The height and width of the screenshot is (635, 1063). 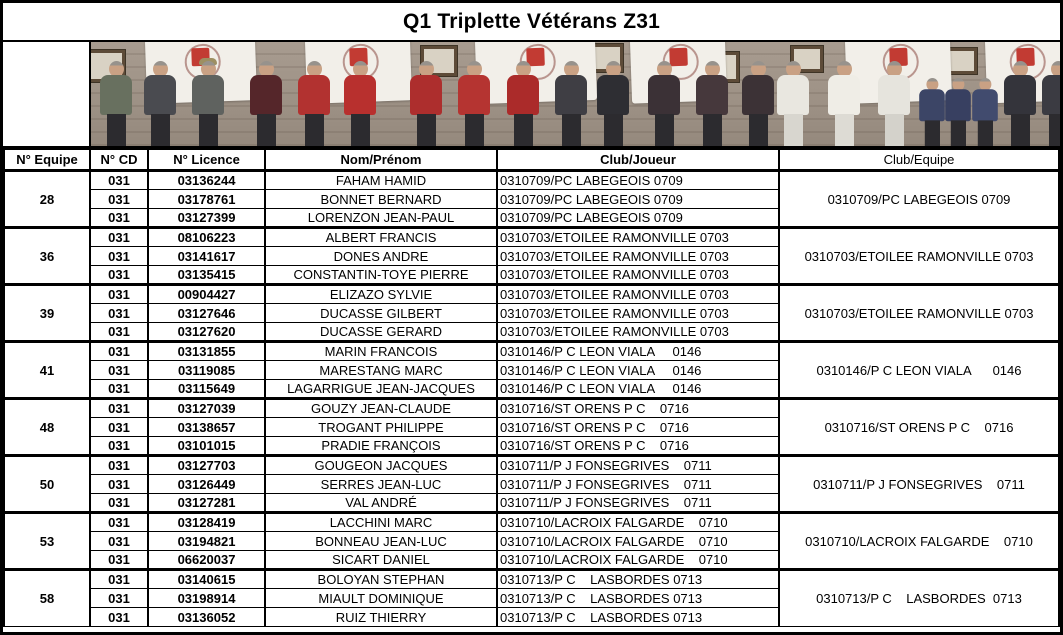 I want to click on equipe-cell: 48, so click(x=47, y=426).